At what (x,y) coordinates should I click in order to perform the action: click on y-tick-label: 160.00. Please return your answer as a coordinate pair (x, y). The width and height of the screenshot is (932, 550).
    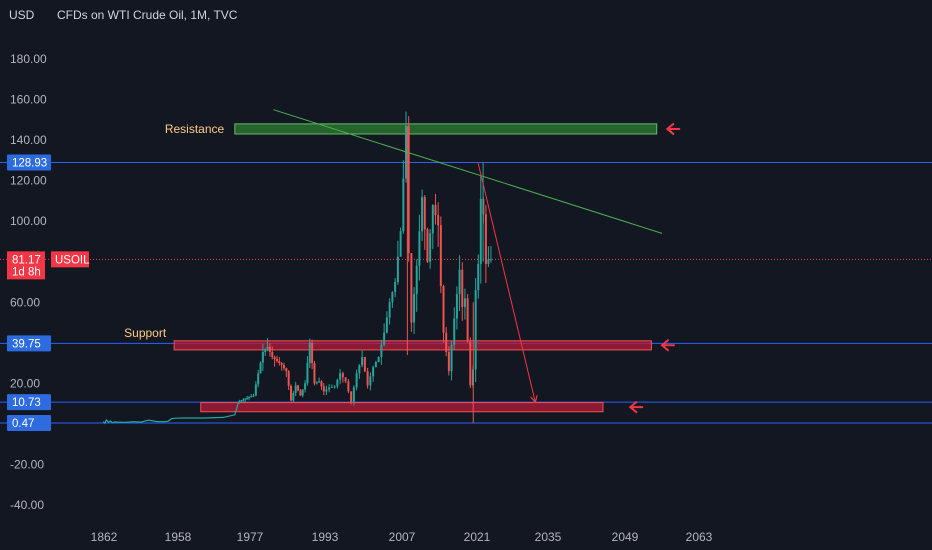
    Looking at the image, I should click on (28, 100).